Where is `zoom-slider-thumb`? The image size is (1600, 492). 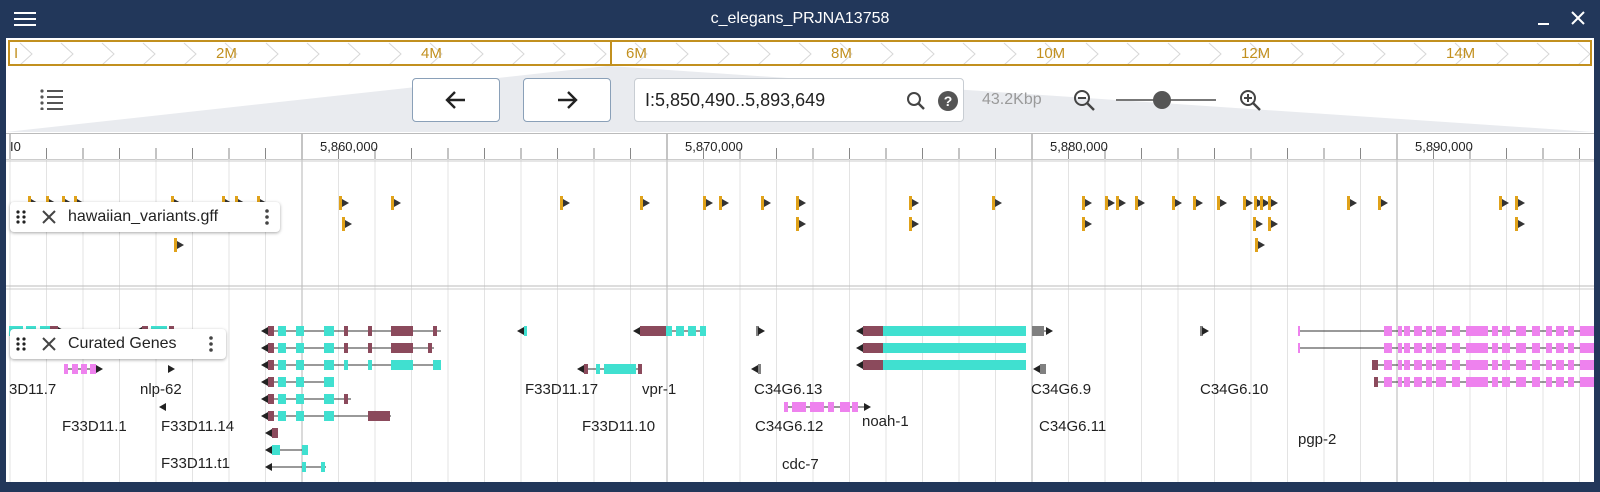
zoom-slider-thumb is located at coordinates (1162, 100).